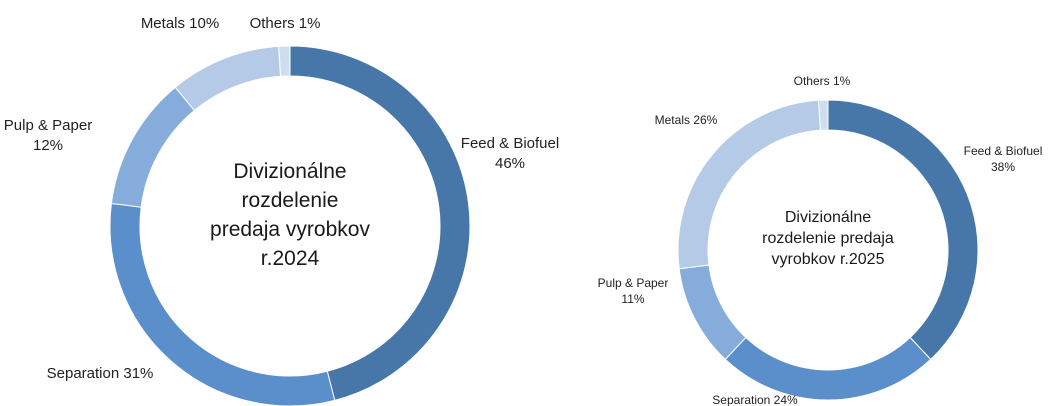 This screenshot has height=406, width=1055. Describe the element at coordinates (48, 135) in the screenshot. I see `label-pulp-paper-2024: Pulp & Paper 12%` at that location.